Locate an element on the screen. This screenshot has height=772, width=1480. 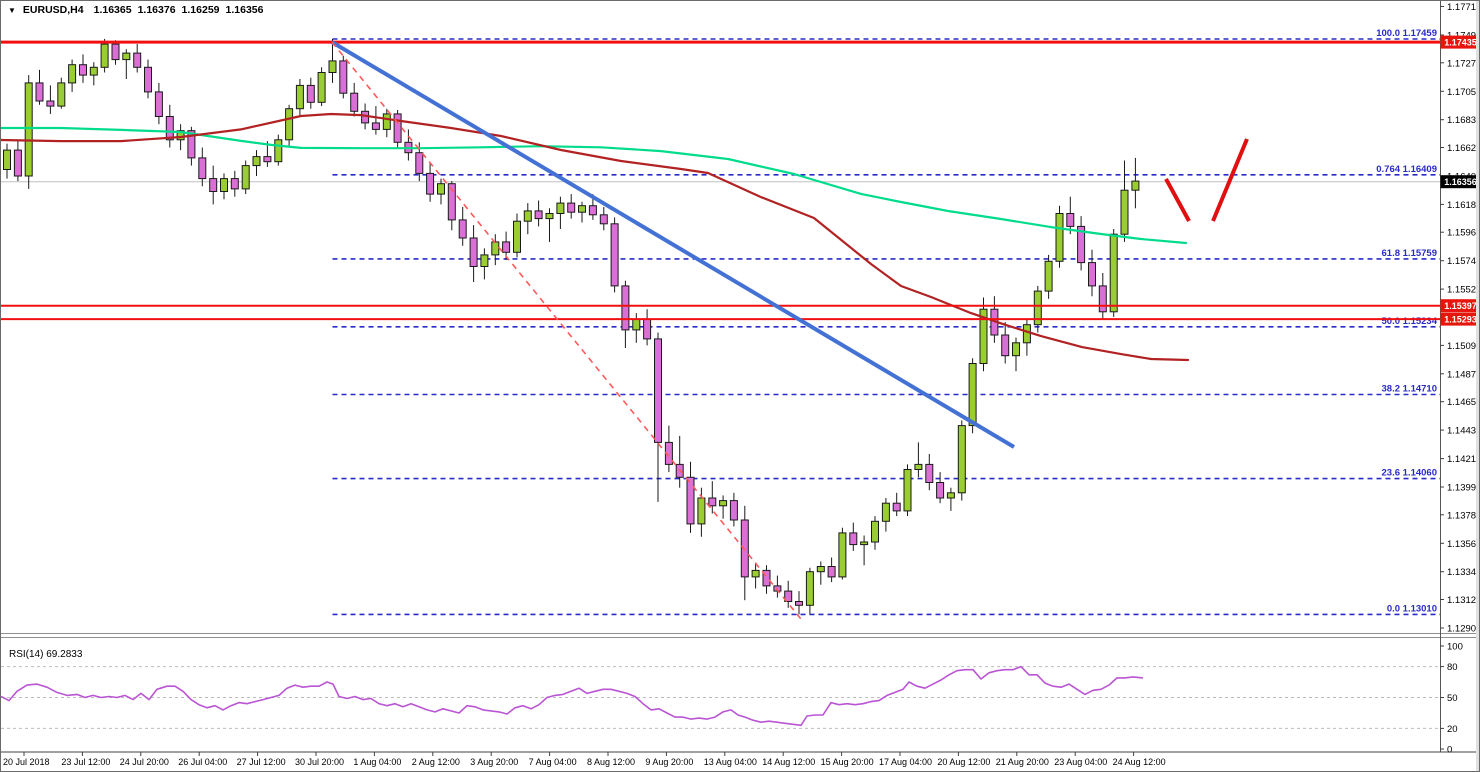
time-axis-label: 20 Aug 12:00 is located at coordinates (963, 762).